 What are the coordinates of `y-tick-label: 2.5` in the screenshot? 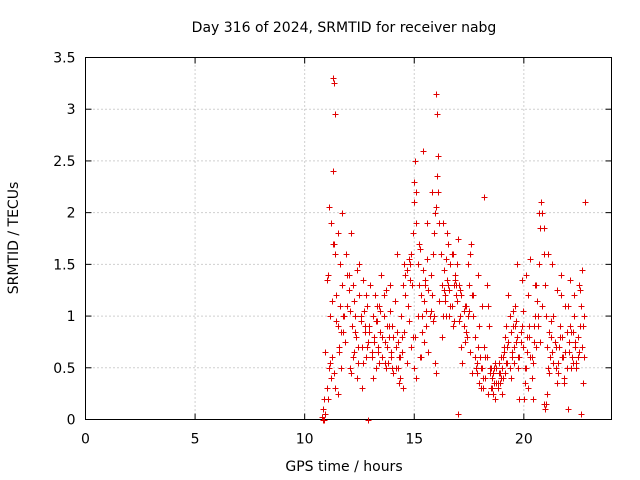 It's located at (64, 162).